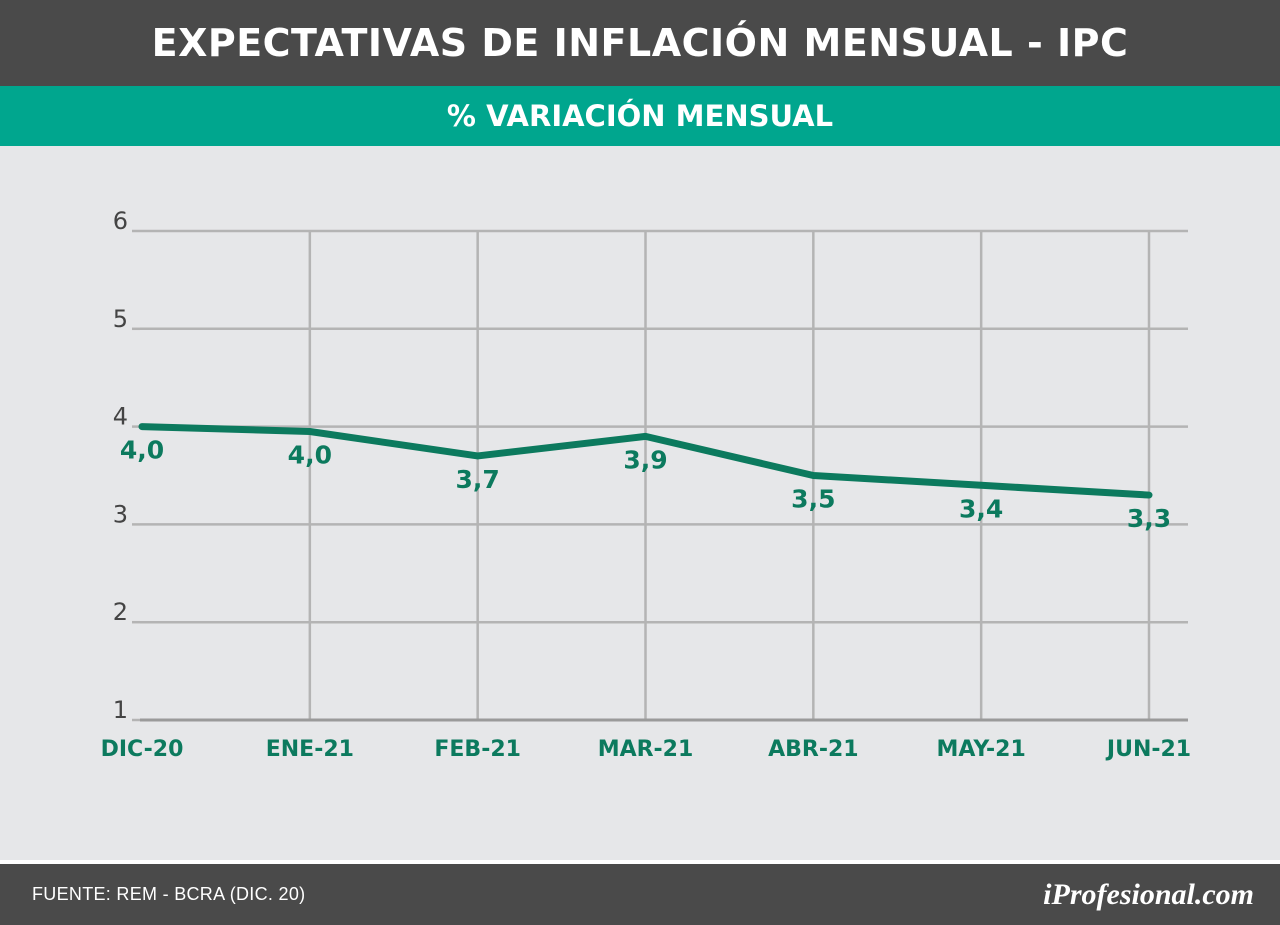 This screenshot has height=925, width=1280. Describe the element at coordinates (120, 612) in the screenshot. I see `y-tick-label: 2` at that location.